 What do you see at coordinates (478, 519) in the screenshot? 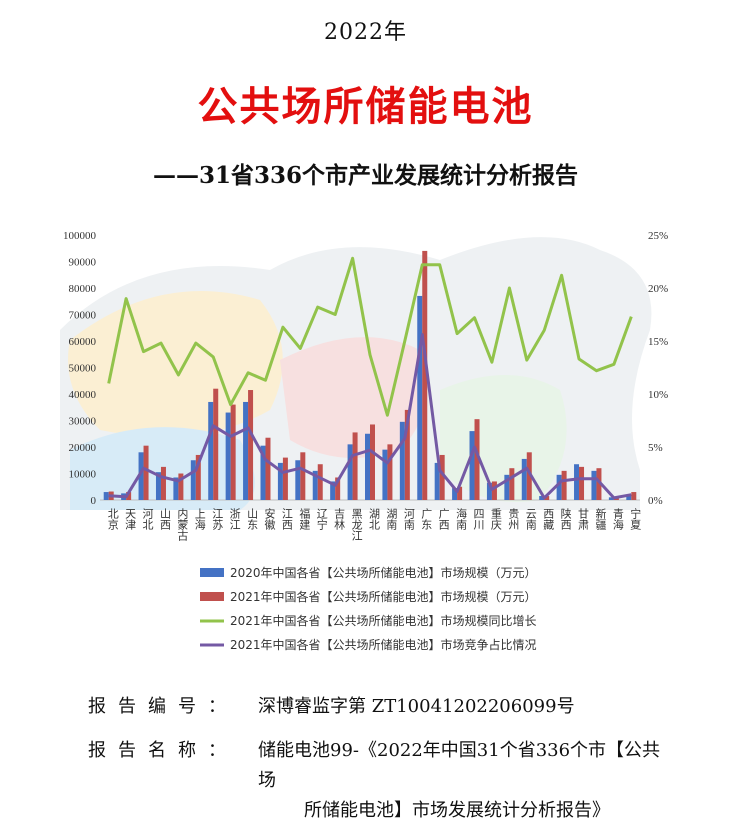
I see `category-label: 四川` at bounding box center [478, 519].